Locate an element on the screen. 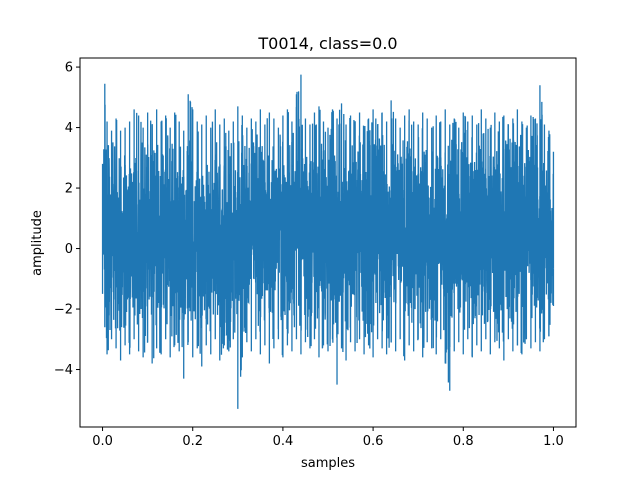 This screenshot has height=480, width=640. x-axis-label: samples is located at coordinates (328, 463).